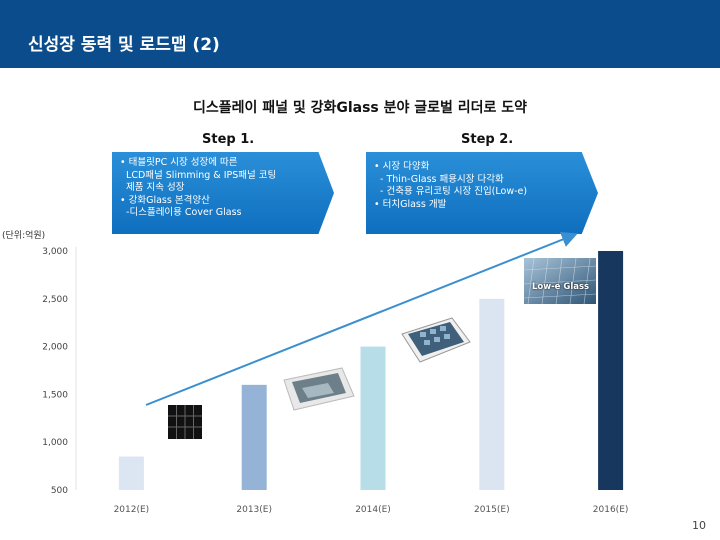 The height and width of the screenshot is (540, 720). What do you see at coordinates (360, 108) in the screenshot?
I see `slide-subtitle: 디스플레이 패널 및 강화Glass 분야 글로벌 리더로 도약` at bounding box center [360, 108].